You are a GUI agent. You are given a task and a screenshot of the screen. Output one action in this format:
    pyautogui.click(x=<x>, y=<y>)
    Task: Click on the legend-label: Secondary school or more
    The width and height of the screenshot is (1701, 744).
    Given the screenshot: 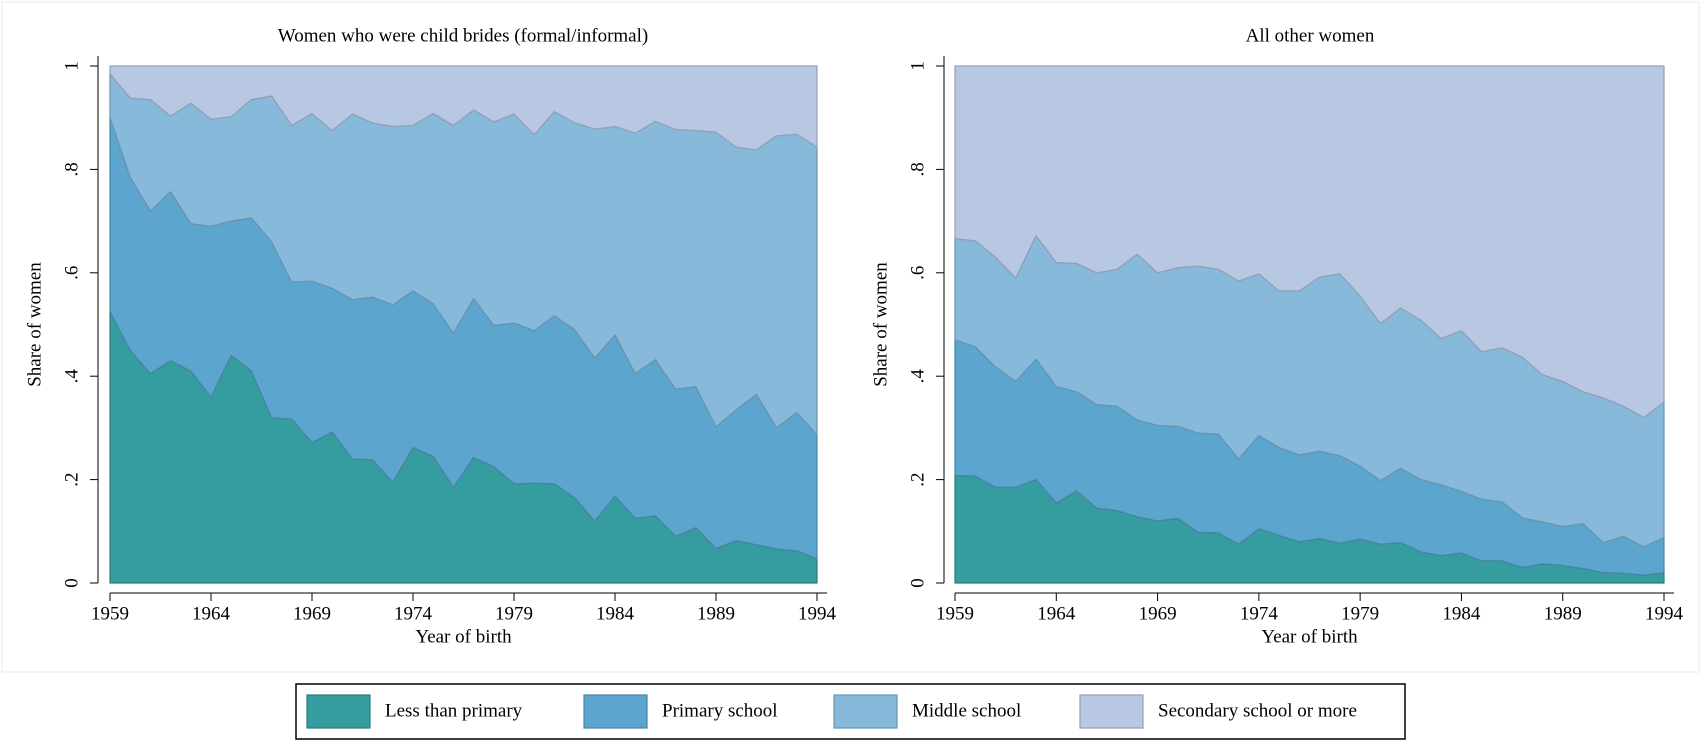 What is the action you would take?
    pyautogui.click(x=1257, y=710)
    